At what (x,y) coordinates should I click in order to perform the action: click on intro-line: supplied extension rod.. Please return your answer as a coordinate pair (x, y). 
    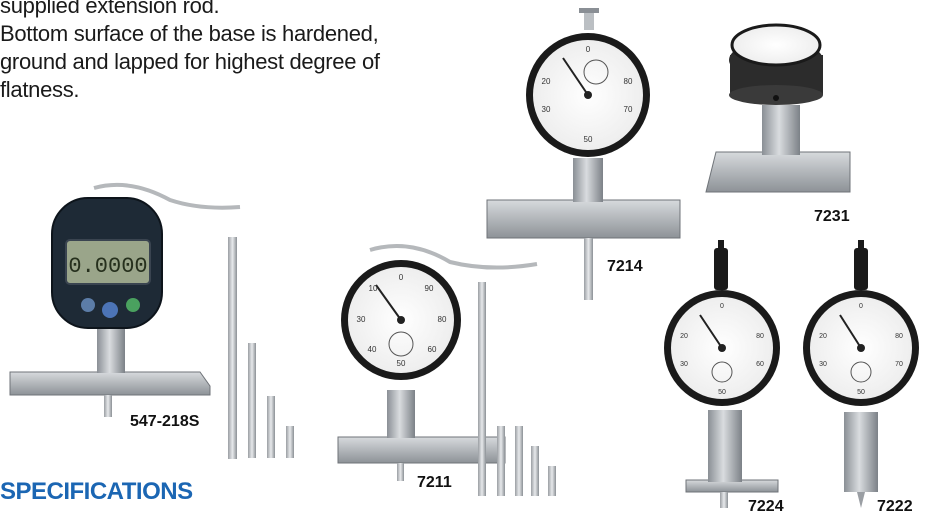
    Looking at the image, I should click on (110, 9).